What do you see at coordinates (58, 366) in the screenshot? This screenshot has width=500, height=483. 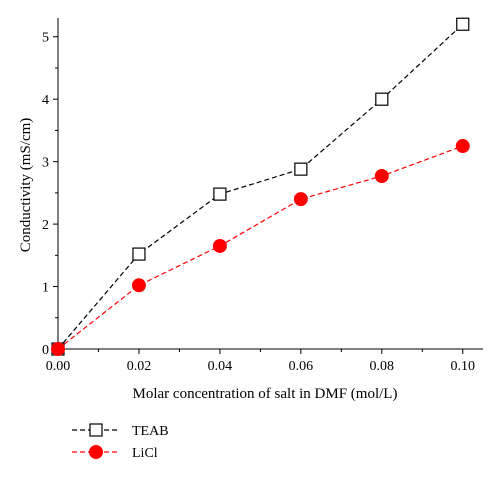 I see `x-tick-label: 0.00` at bounding box center [58, 366].